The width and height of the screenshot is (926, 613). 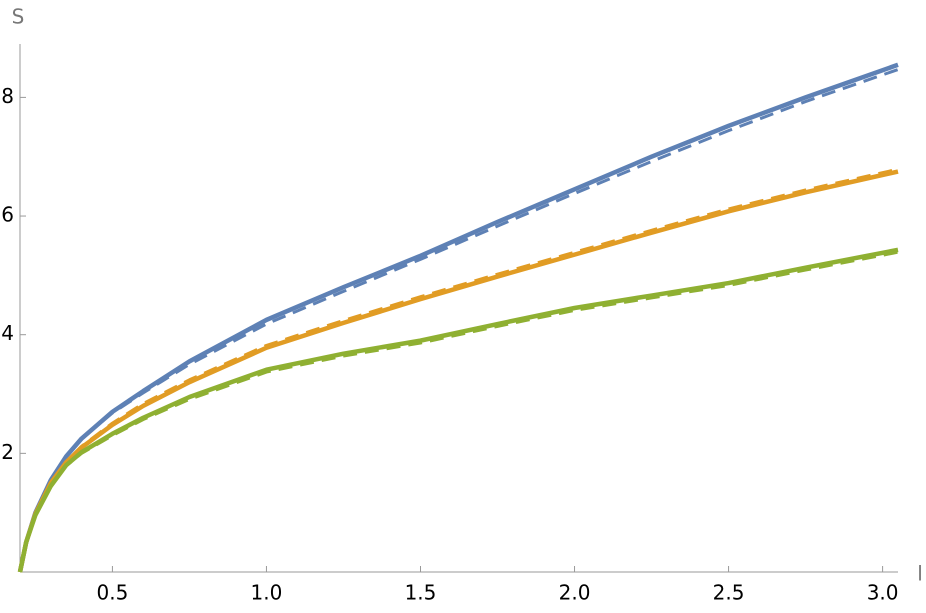 What do you see at coordinates (18, 17) in the screenshot?
I see `y-axis-title: S` at bounding box center [18, 17].